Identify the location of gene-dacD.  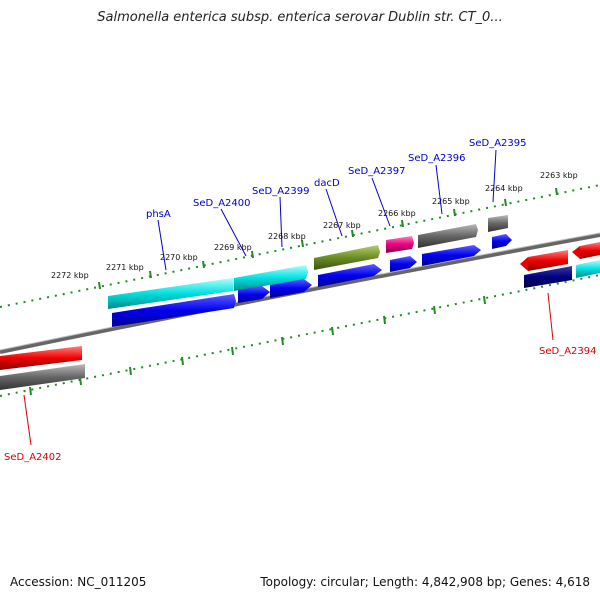
(347, 257).